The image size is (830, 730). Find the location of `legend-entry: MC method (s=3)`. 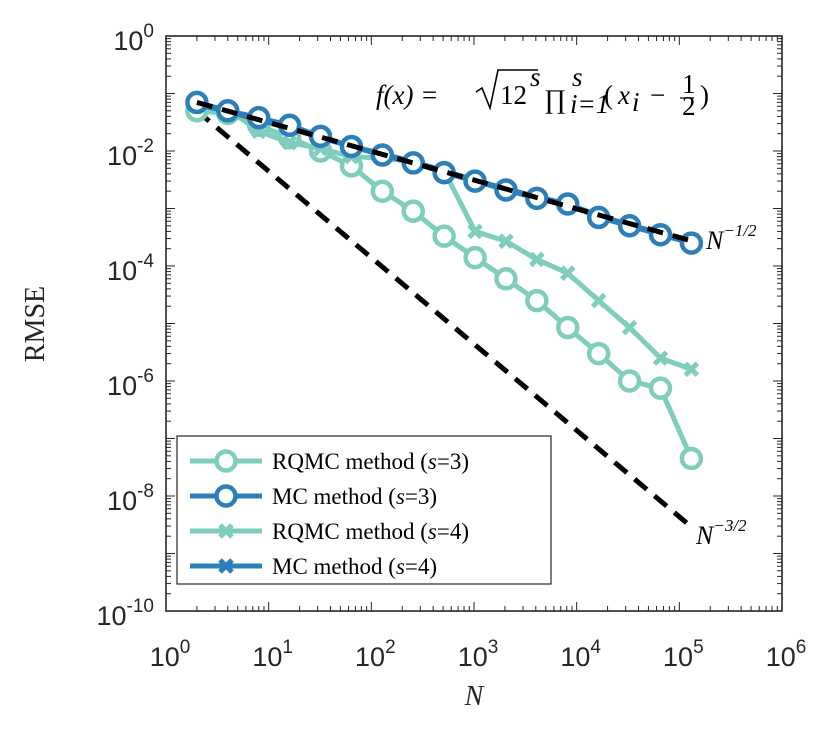

legend-entry: MC method (s=3) is located at coordinates (313, 496).